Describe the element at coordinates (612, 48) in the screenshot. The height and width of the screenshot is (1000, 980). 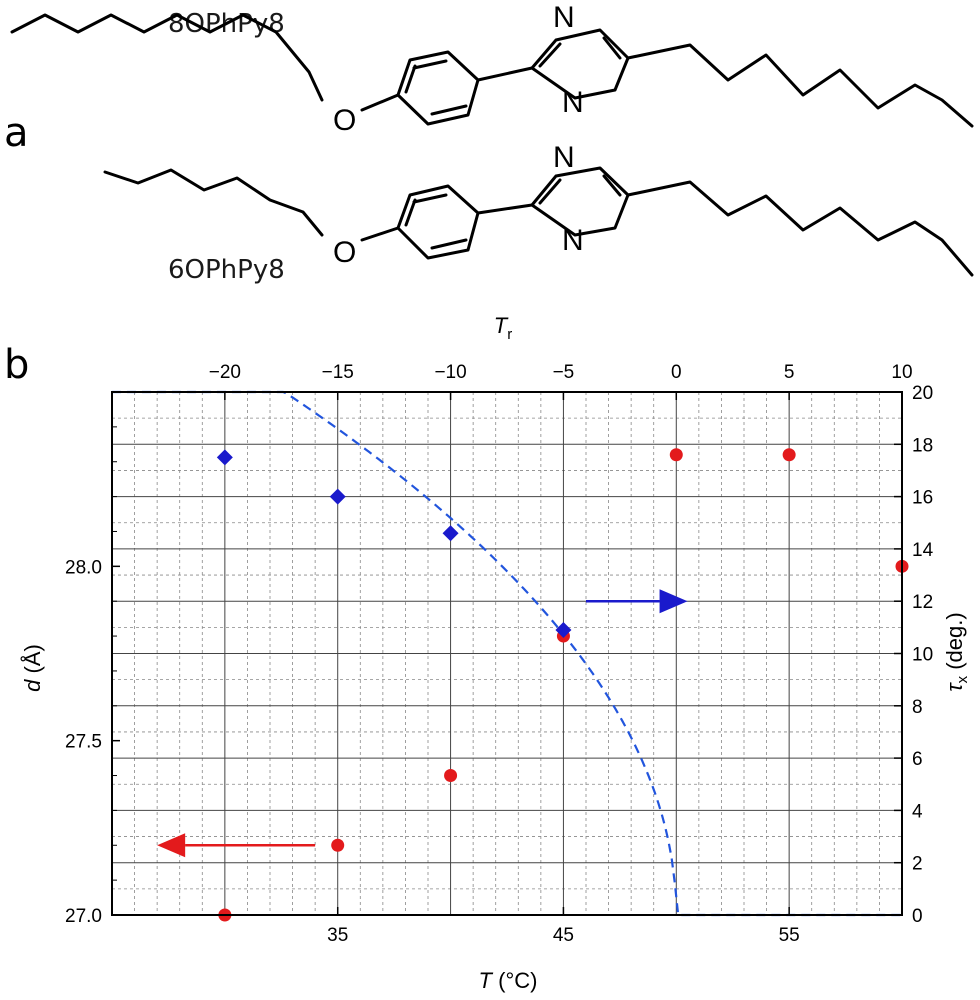
I see `pyrimidine-double-1b` at that location.